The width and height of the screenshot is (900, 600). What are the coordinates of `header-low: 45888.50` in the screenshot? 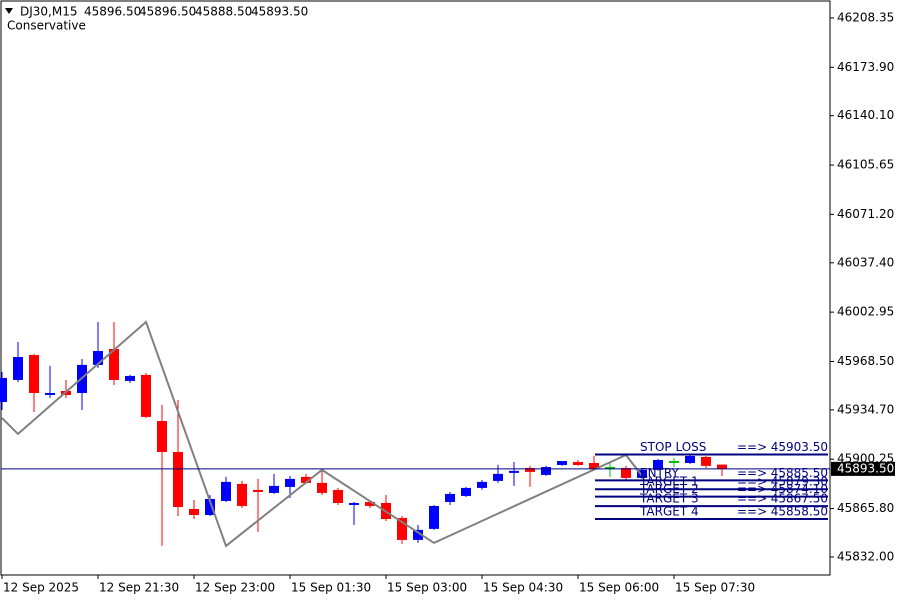 It's located at (223, 12).